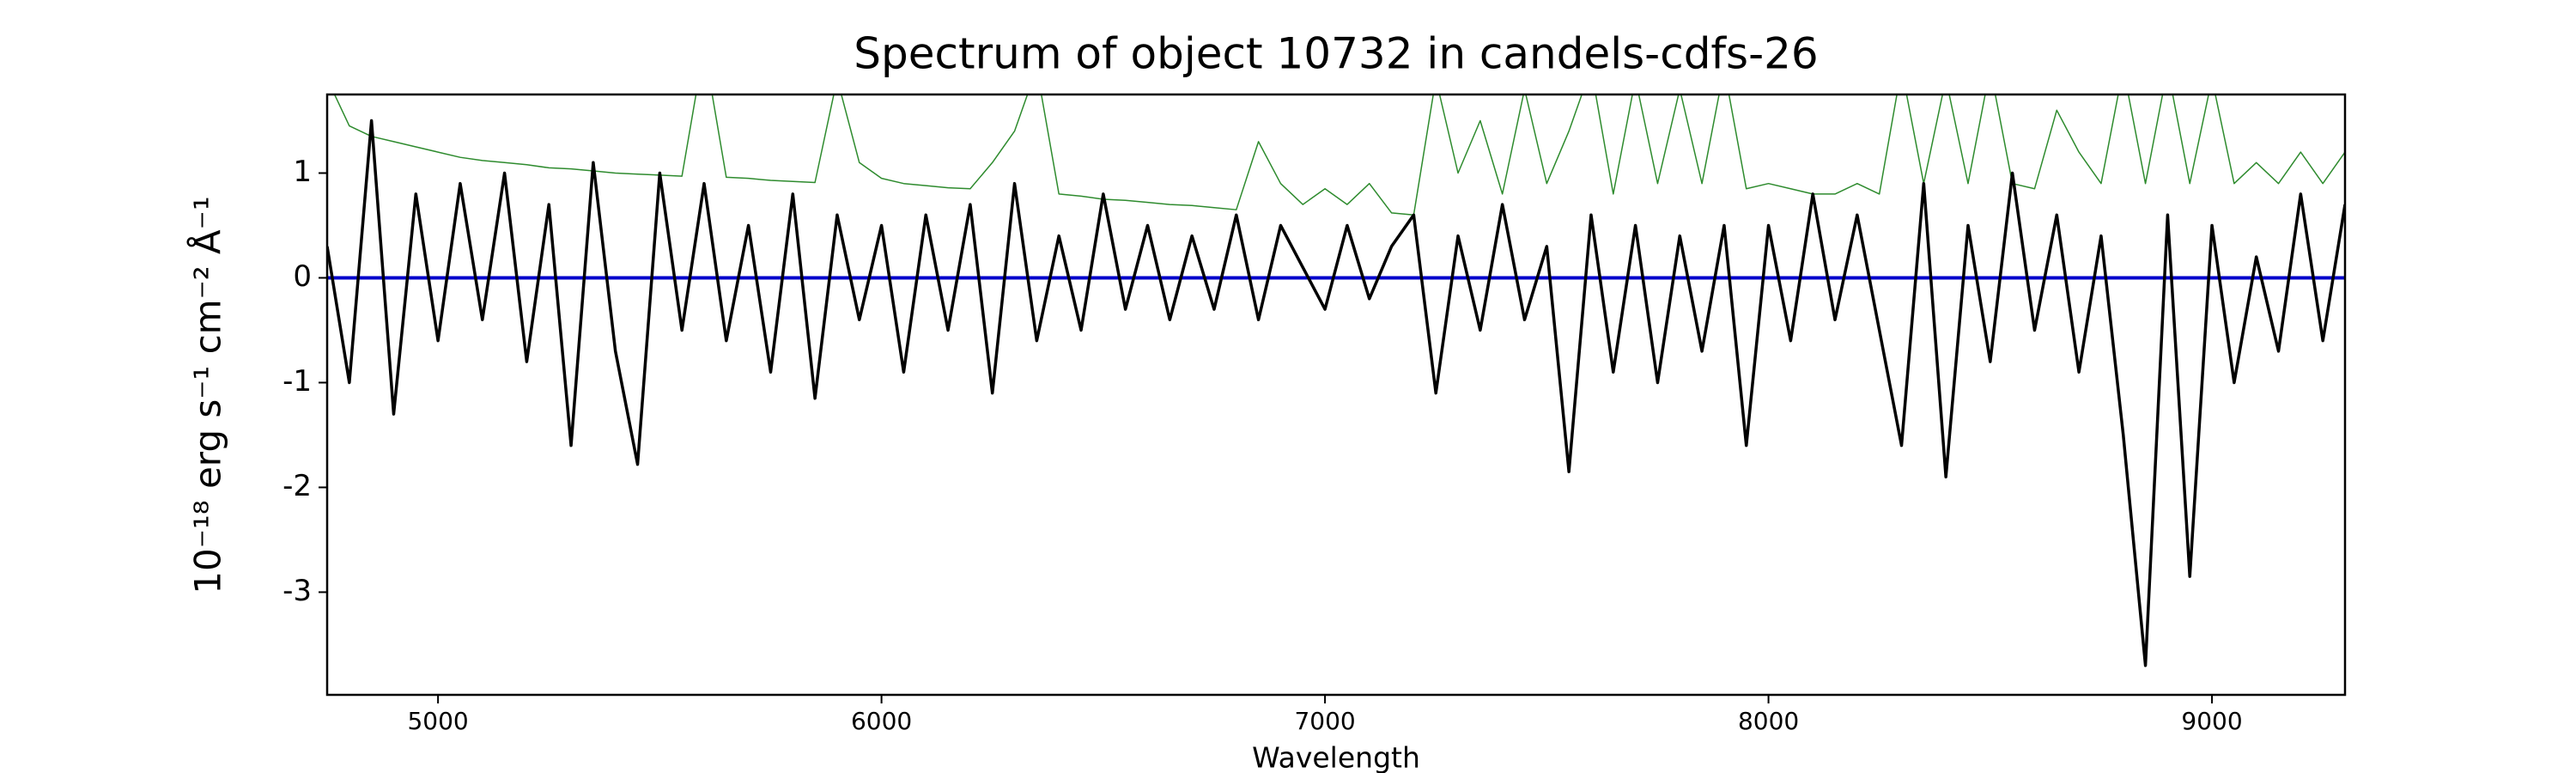  What do you see at coordinates (207, 394) in the screenshot?
I see `y-axis-label: 10⁻¹⁸ erg s⁻¹ cm⁻² Å⁻¹` at bounding box center [207, 394].